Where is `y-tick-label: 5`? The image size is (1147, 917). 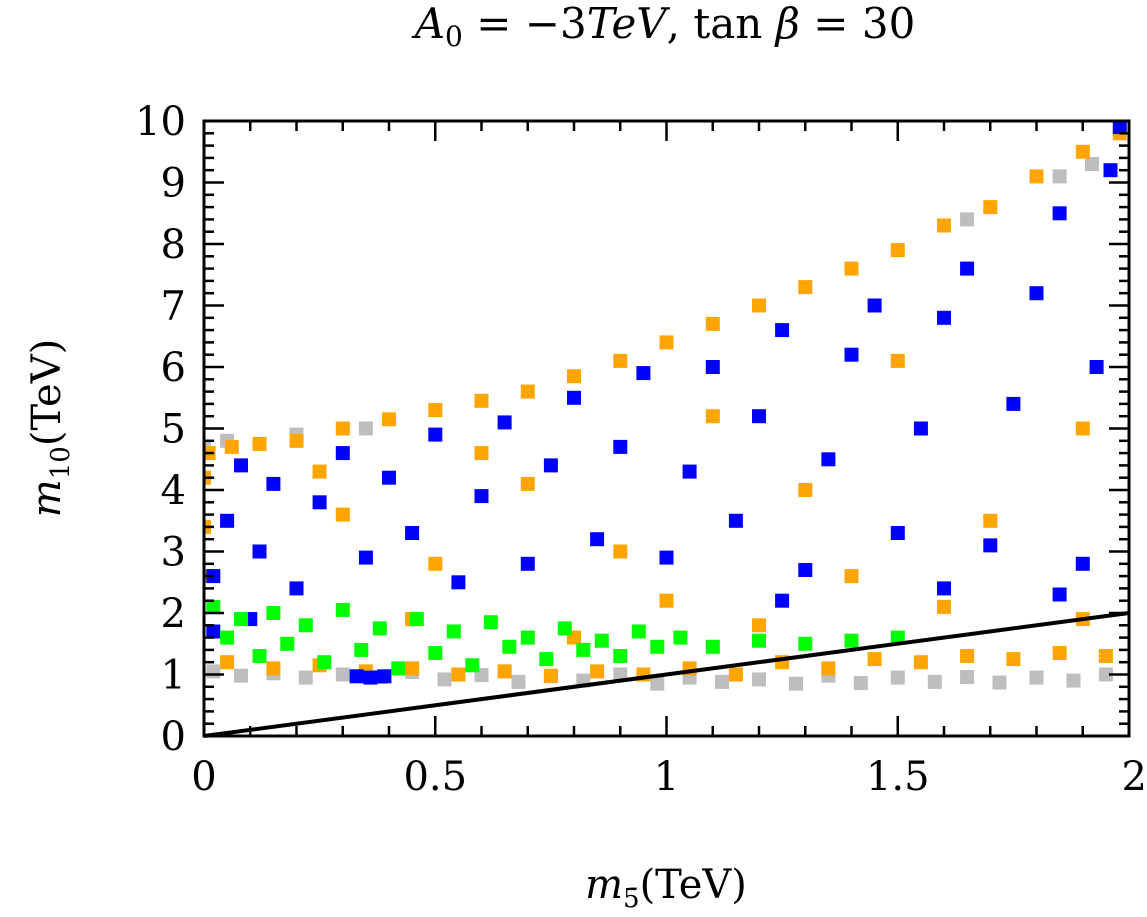
y-tick-label: 5 is located at coordinates (173, 430).